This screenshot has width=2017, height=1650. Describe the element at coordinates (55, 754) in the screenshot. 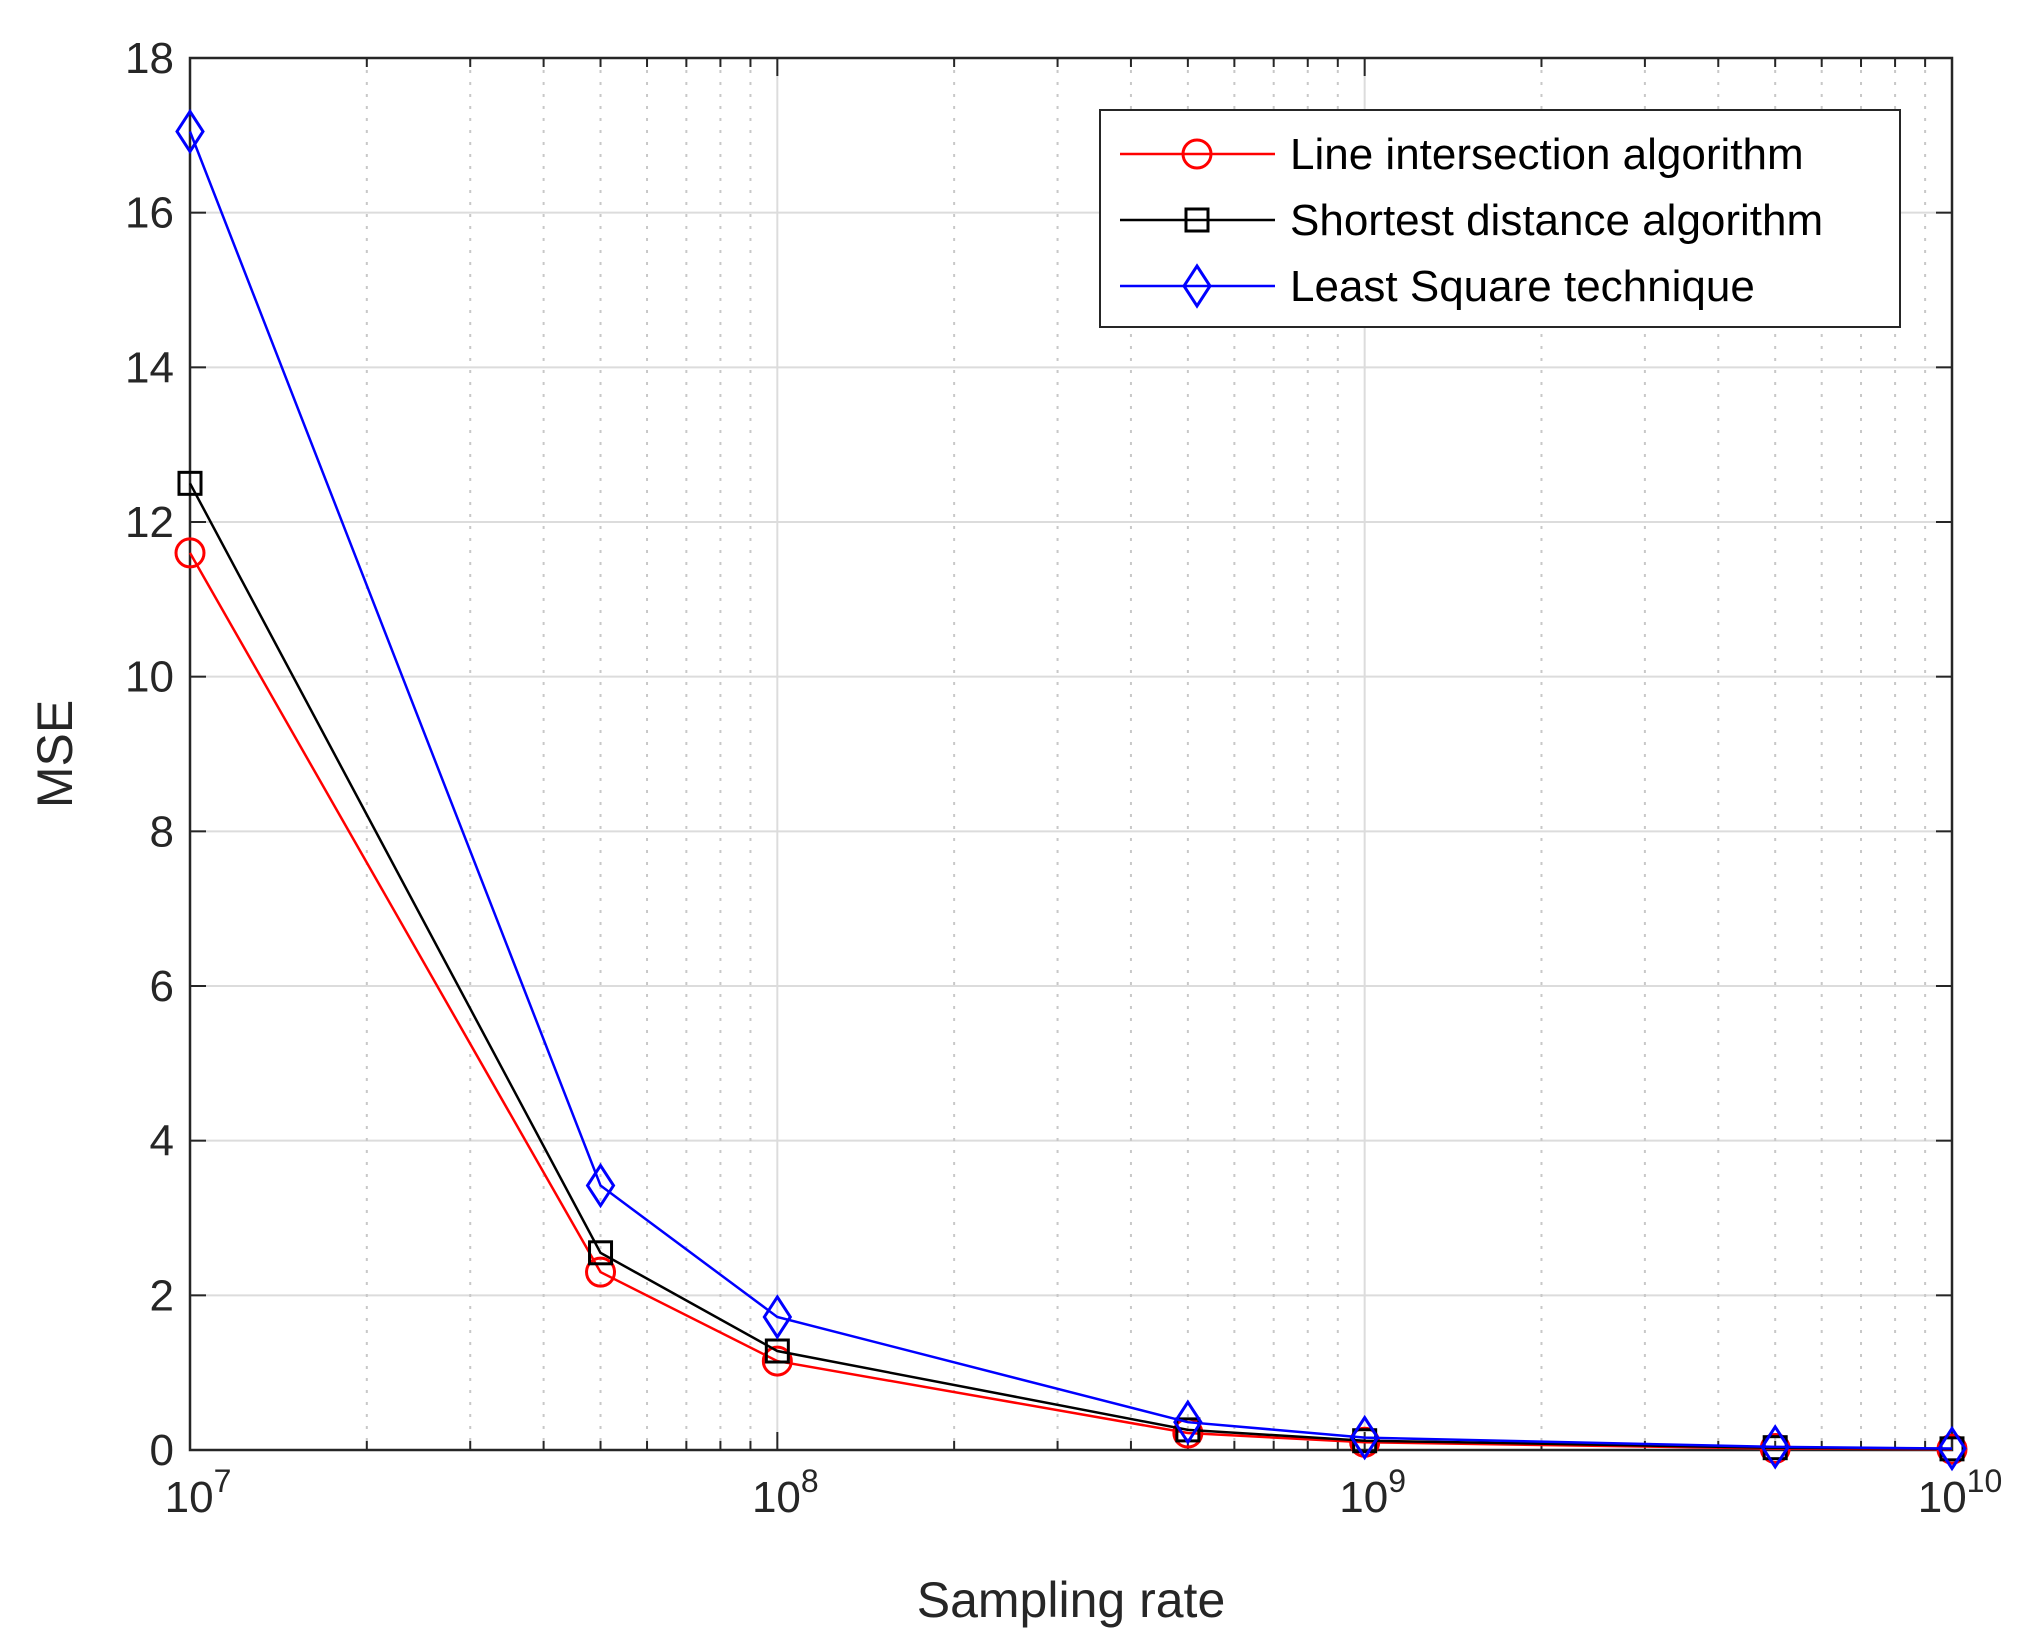

I see `y-axis-title: MSE` at that location.